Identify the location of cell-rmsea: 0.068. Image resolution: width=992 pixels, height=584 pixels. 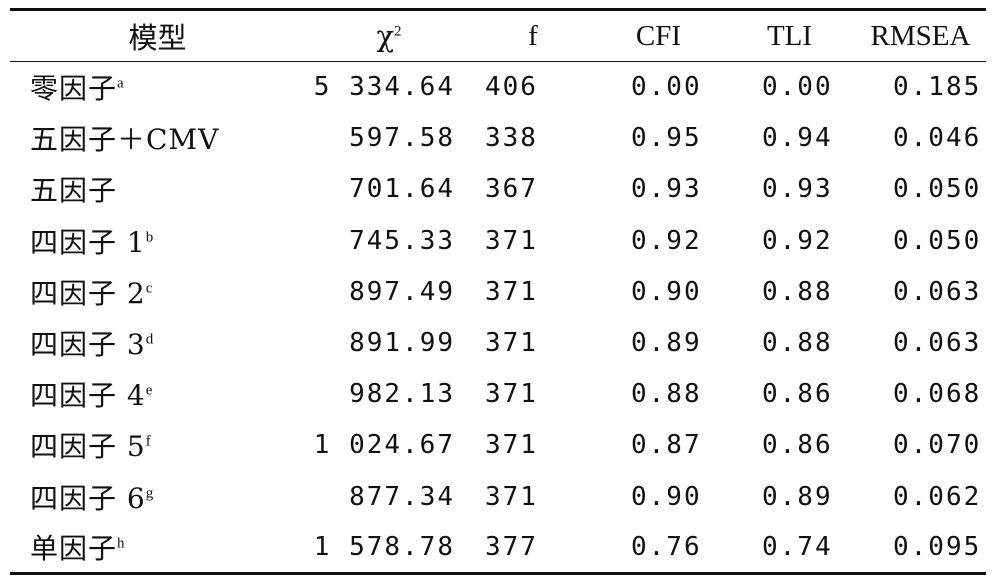
(937, 394).